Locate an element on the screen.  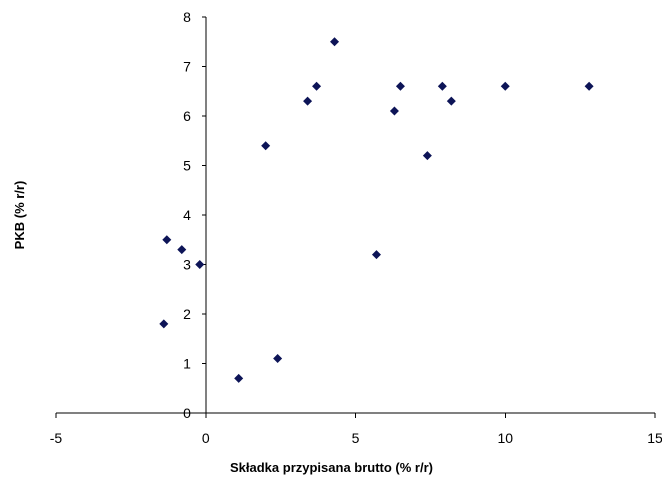
y-tick-label: 3 is located at coordinates (187, 265).